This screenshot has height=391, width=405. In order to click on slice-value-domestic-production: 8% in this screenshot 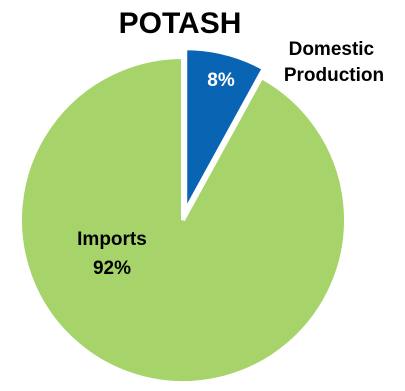, I will do `click(221, 80)`.